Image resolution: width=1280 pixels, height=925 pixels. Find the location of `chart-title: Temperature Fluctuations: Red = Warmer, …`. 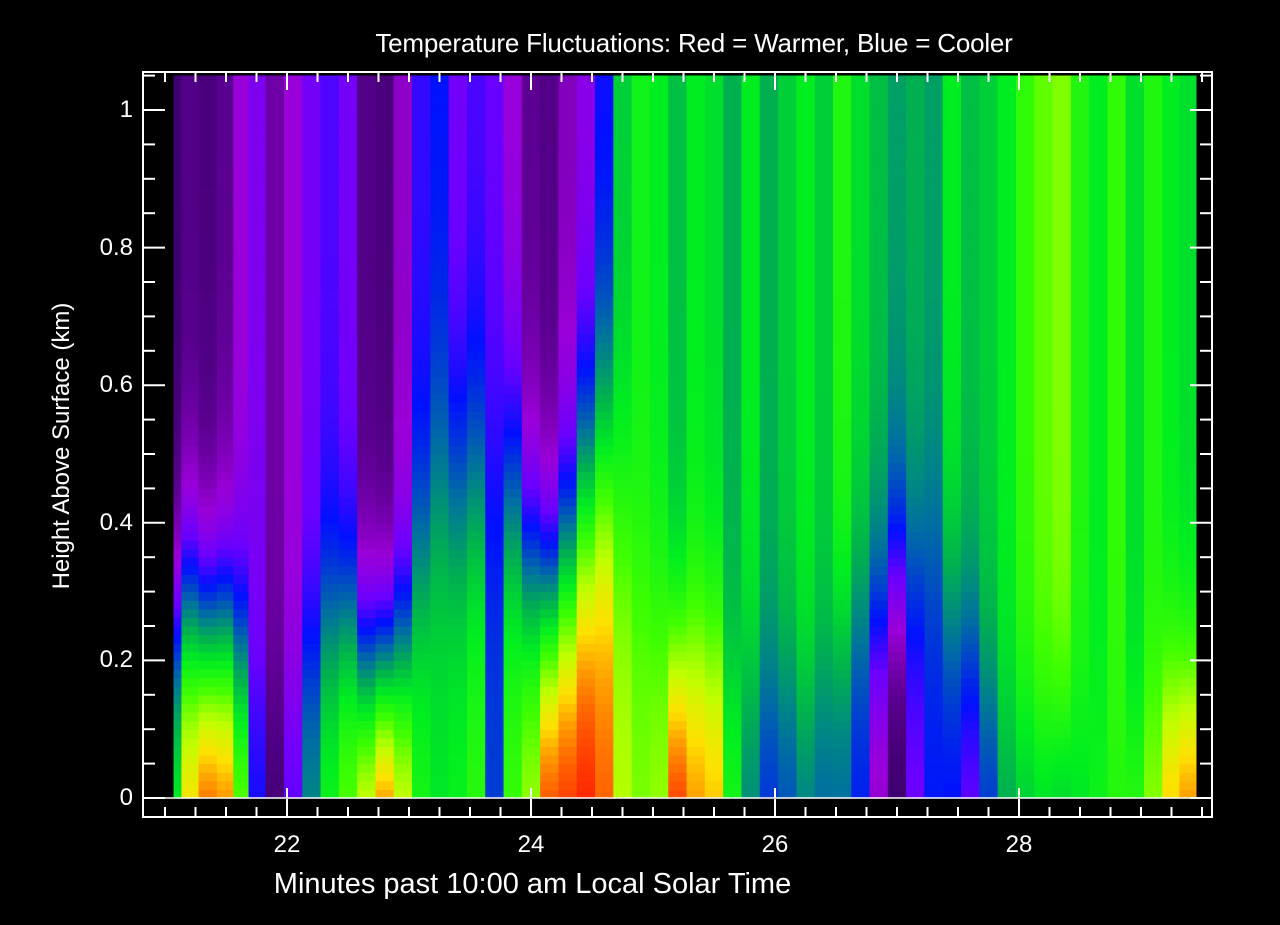

chart-title: Temperature Fluctuations: Red = Warmer, … is located at coordinates (694, 43).